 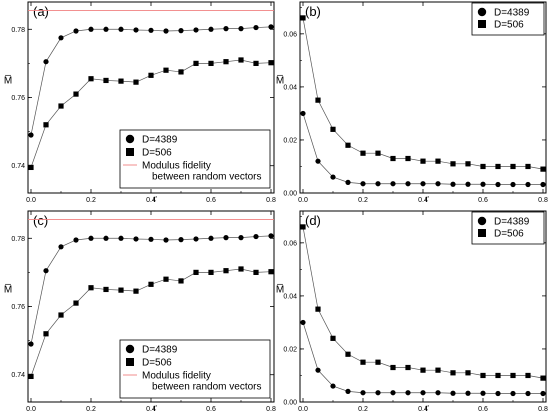 What do you see at coordinates (290, 87) in the screenshot?
I see `y-tick-label: 0.04` at bounding box center [290, 87].